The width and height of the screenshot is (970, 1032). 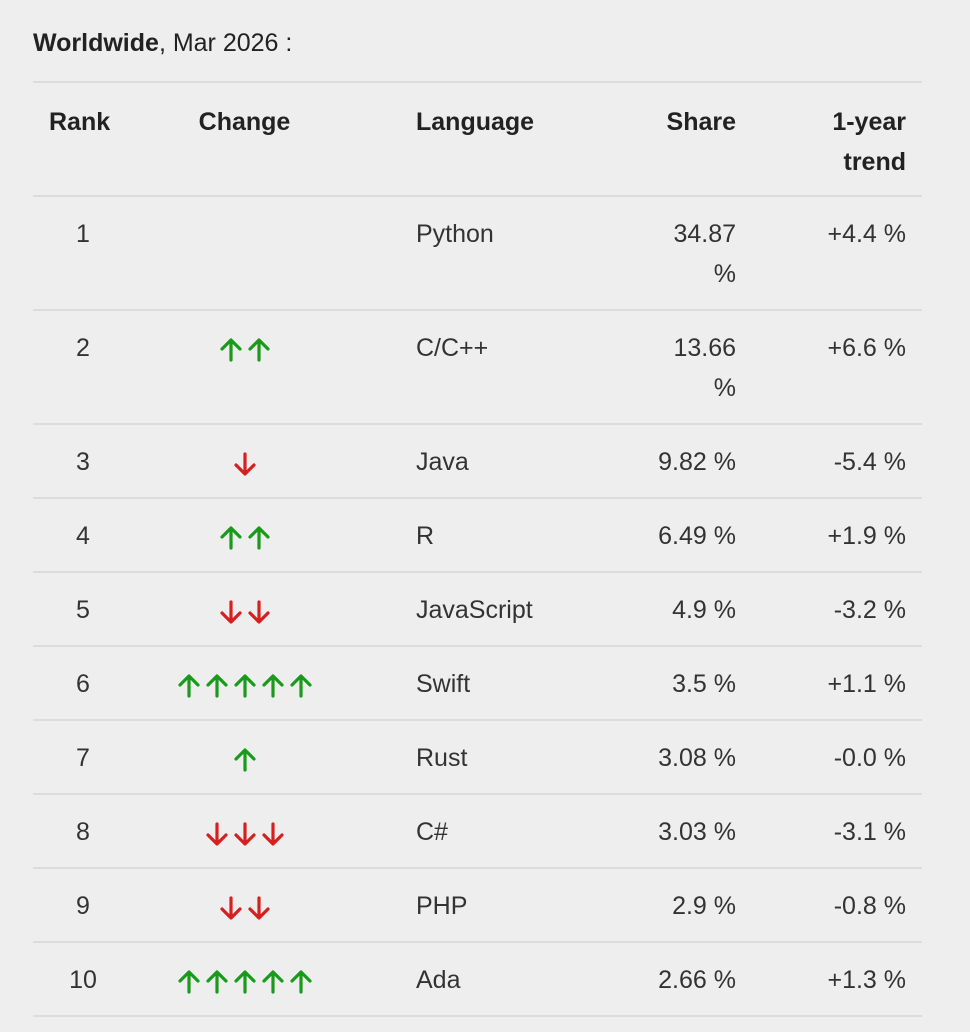 I want to click on language-cell: Swift, so click(x=443, y=684).